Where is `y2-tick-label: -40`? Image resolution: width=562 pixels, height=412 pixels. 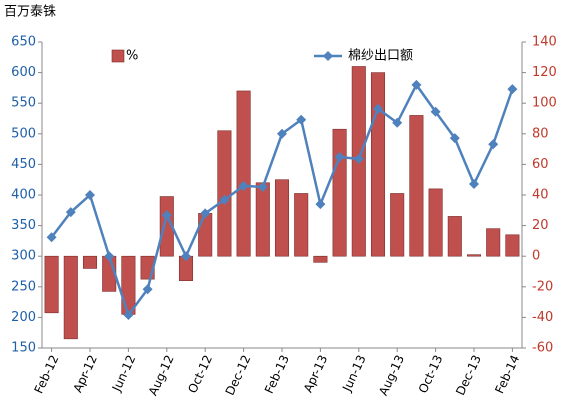 y2-tick-label: -40 is located at coordinates (542, 317).